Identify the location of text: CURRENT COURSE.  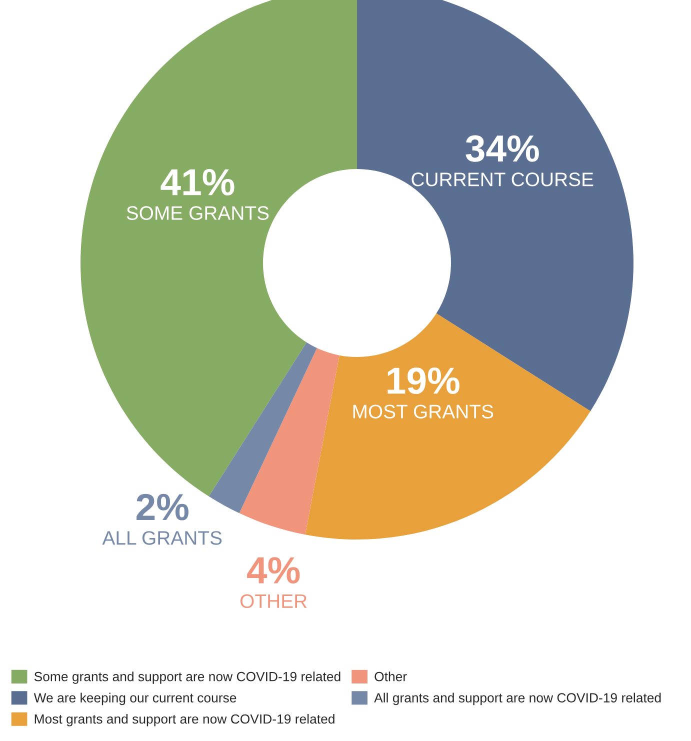
(503, 179).